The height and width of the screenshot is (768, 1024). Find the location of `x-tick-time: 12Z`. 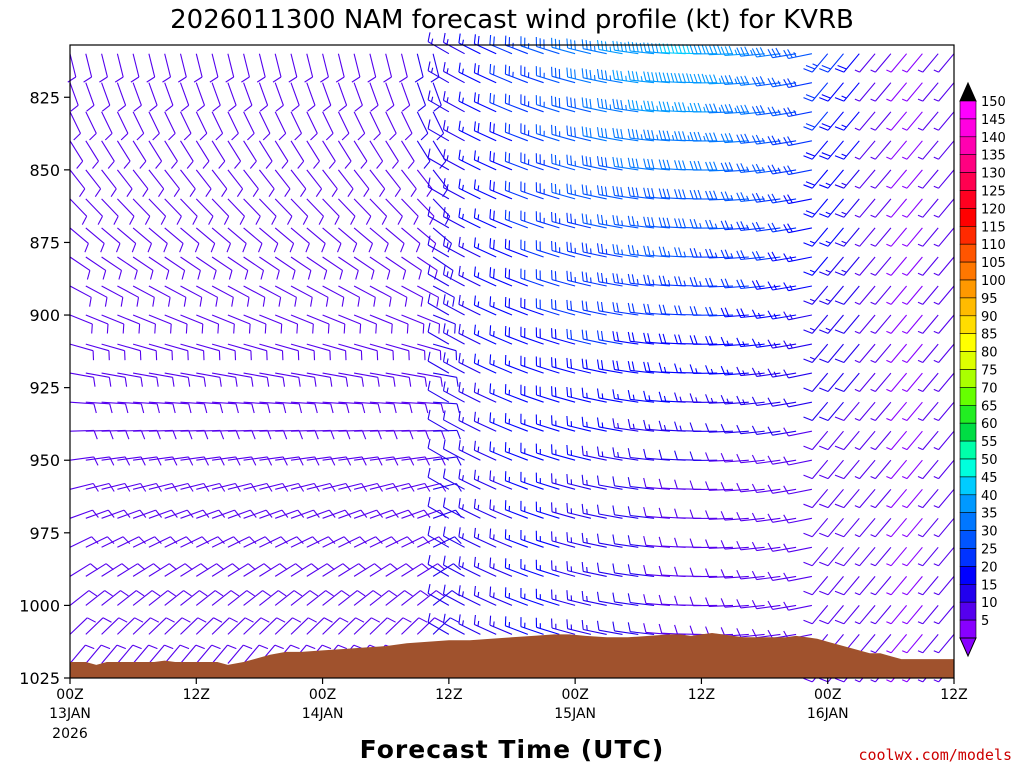

x-tick-time: 12Z is located at coordinates (701, 695).